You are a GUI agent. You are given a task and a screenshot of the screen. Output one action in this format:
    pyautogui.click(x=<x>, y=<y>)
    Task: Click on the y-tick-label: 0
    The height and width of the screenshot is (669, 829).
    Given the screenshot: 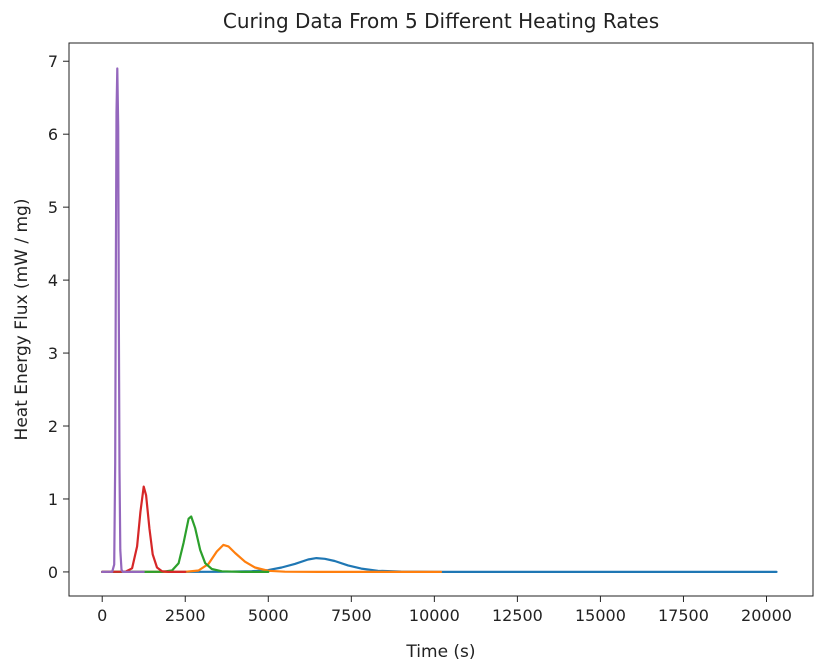 What is the action you would take?
    pyautogui.click(x=53, y=572)
    